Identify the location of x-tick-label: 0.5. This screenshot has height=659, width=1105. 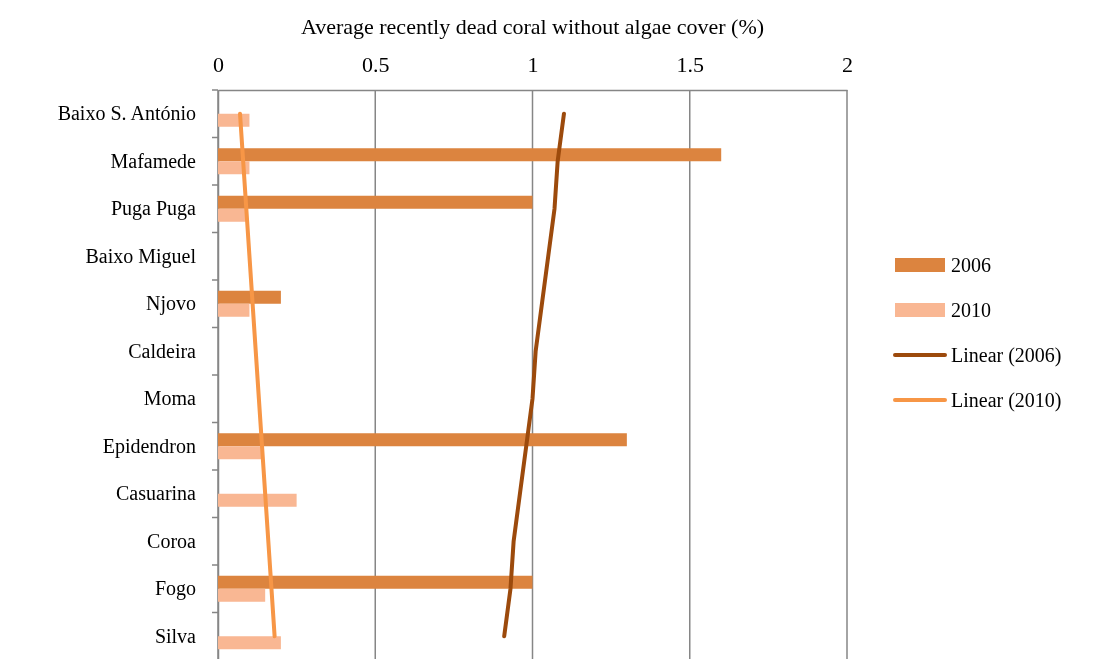
(376, 64).